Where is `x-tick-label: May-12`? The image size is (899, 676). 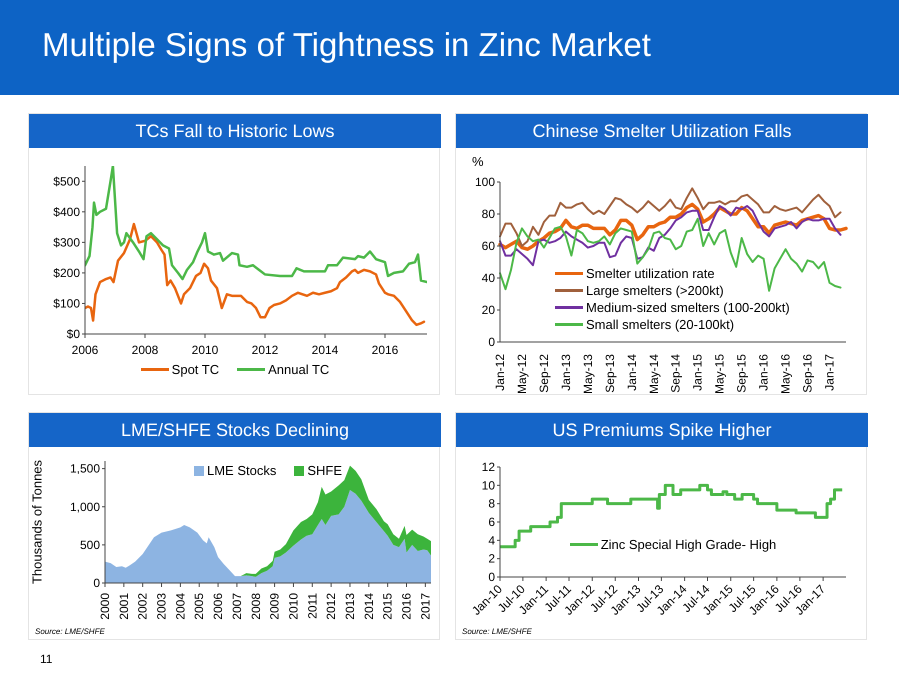
x-tick-label: May-12 is located at coordinates (521, 374).